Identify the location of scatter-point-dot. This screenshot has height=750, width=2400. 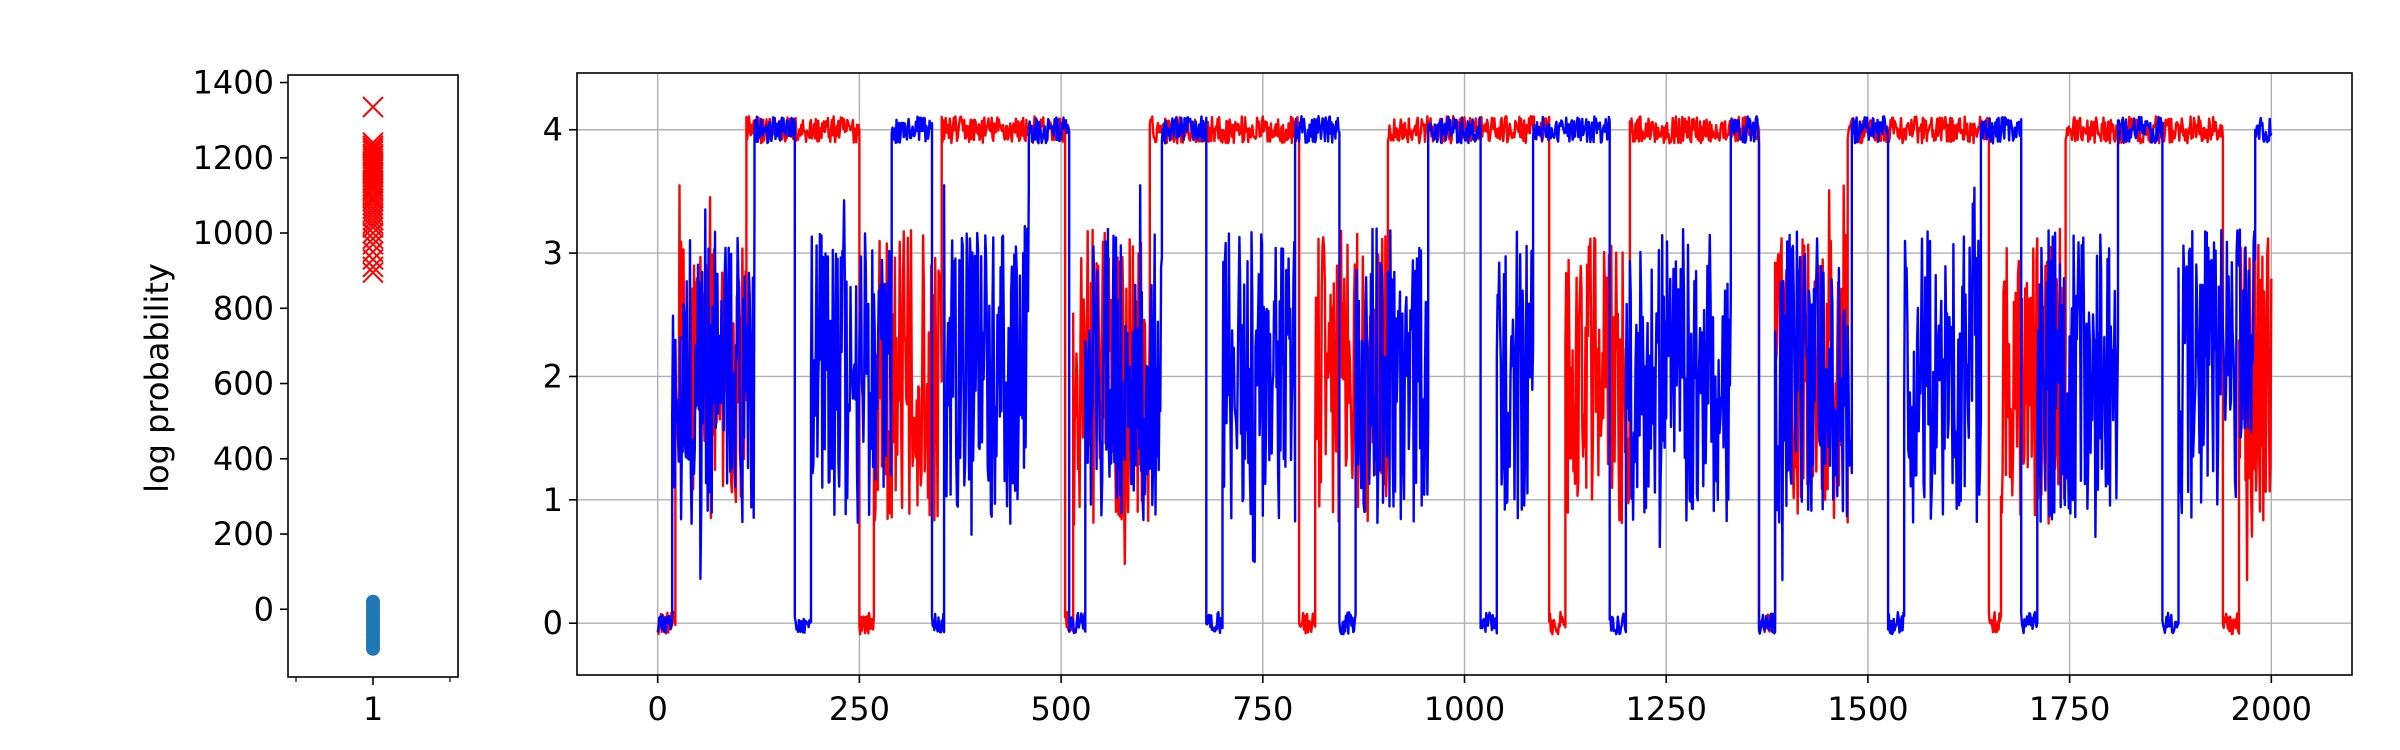
(373, 648).